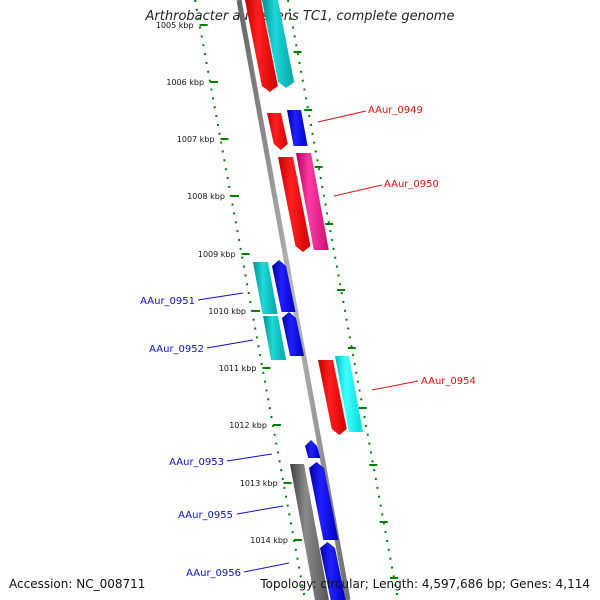 Image resolution: width=600 pixels, height=600 pixels. I want to click on gene-label-aaur-0950: AAur_0950, so click(411, 184).